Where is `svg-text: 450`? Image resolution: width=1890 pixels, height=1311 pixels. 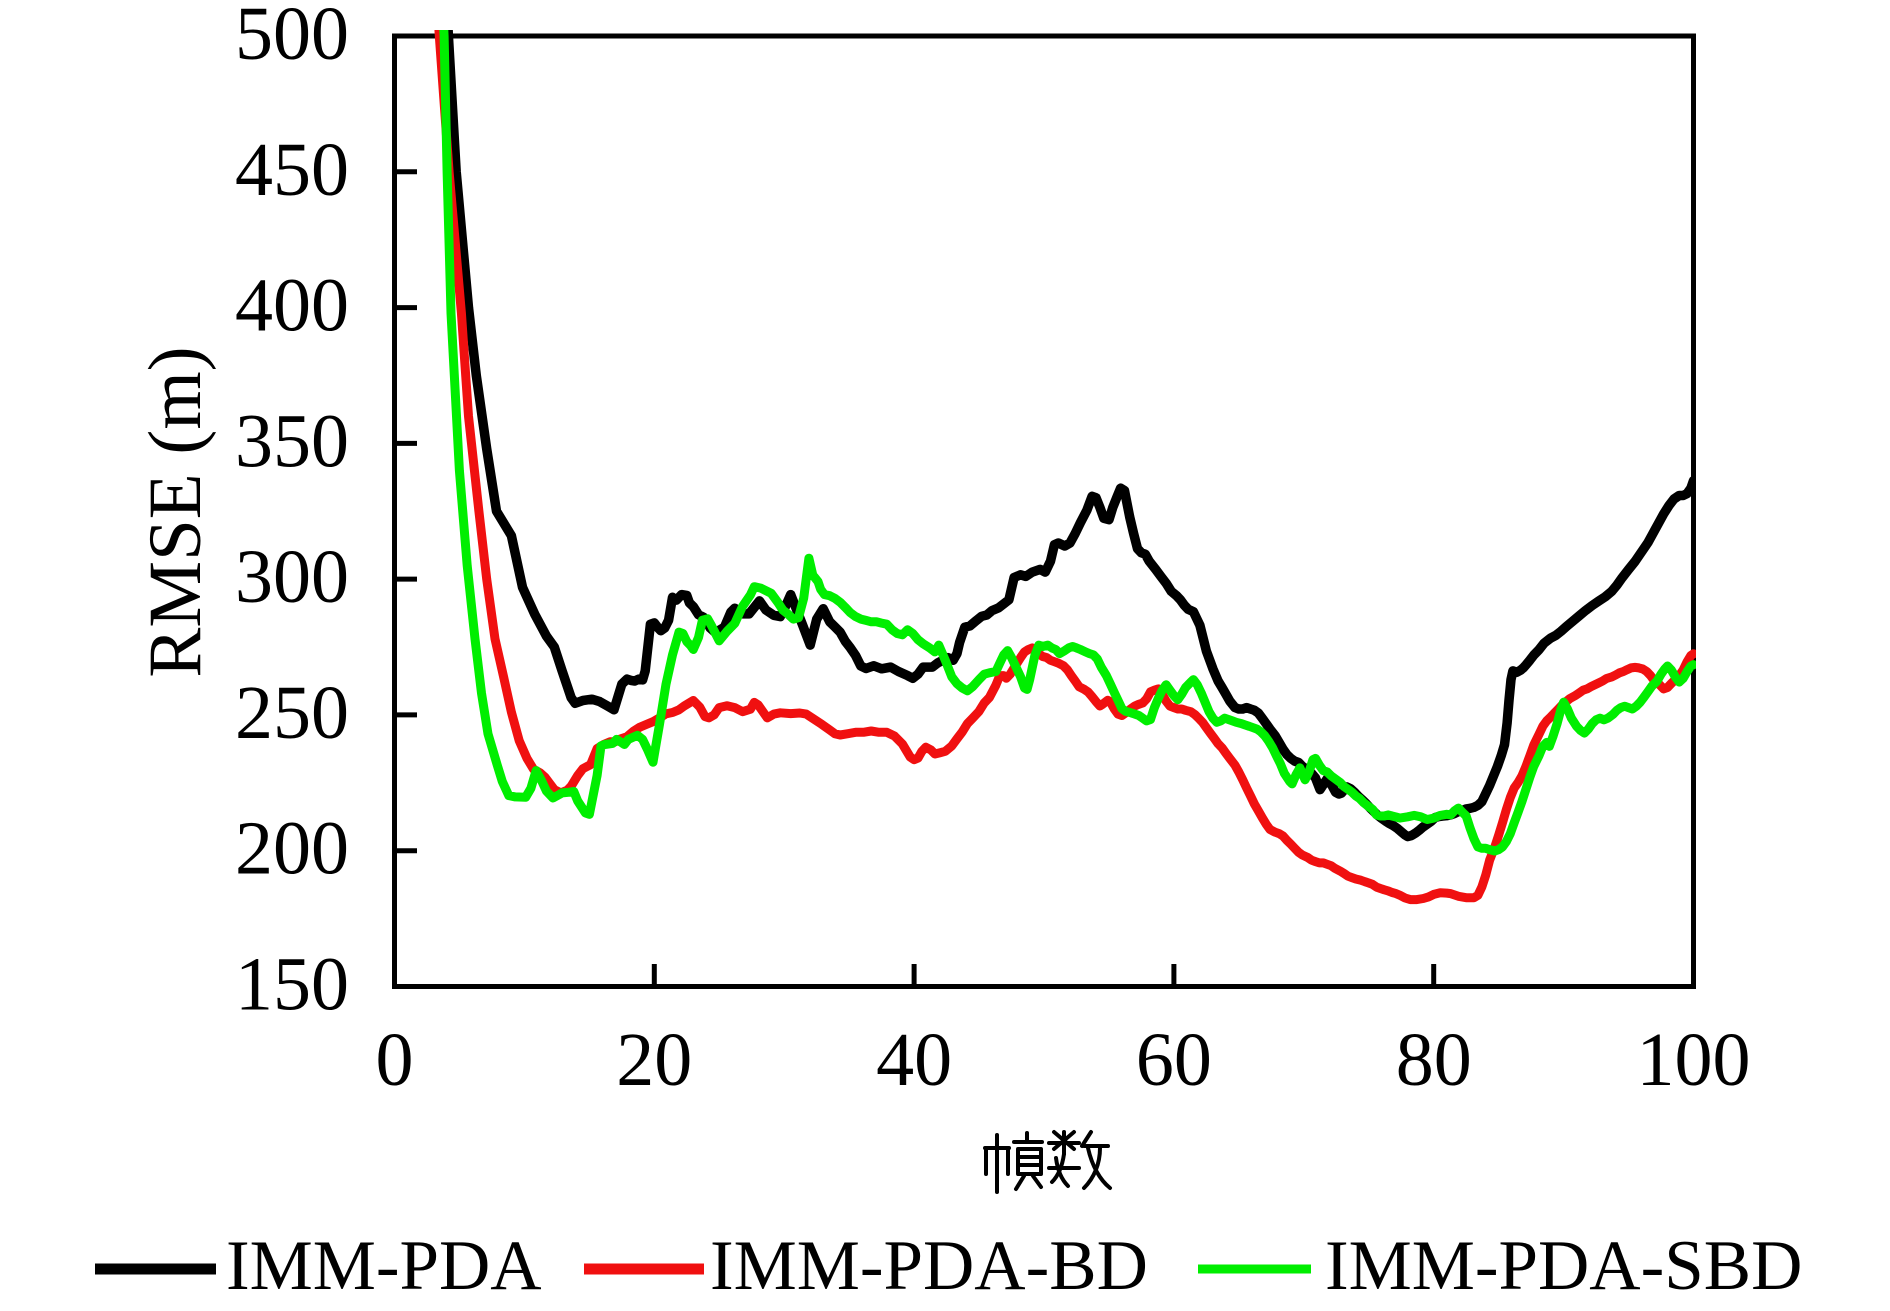 svg-text: 450 is located at coordinates (292, 170).